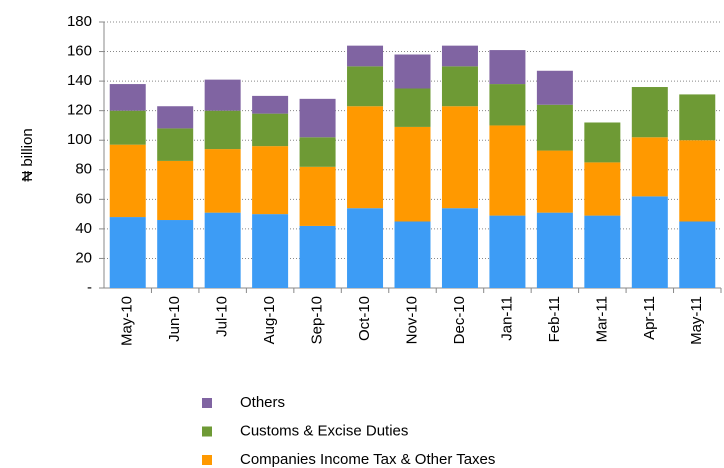 The height and width of the screenshot is (468, 724). Describe the element at coordinates (83, 228) in the screenshot. I see `y-tick-label: 40` at that location.